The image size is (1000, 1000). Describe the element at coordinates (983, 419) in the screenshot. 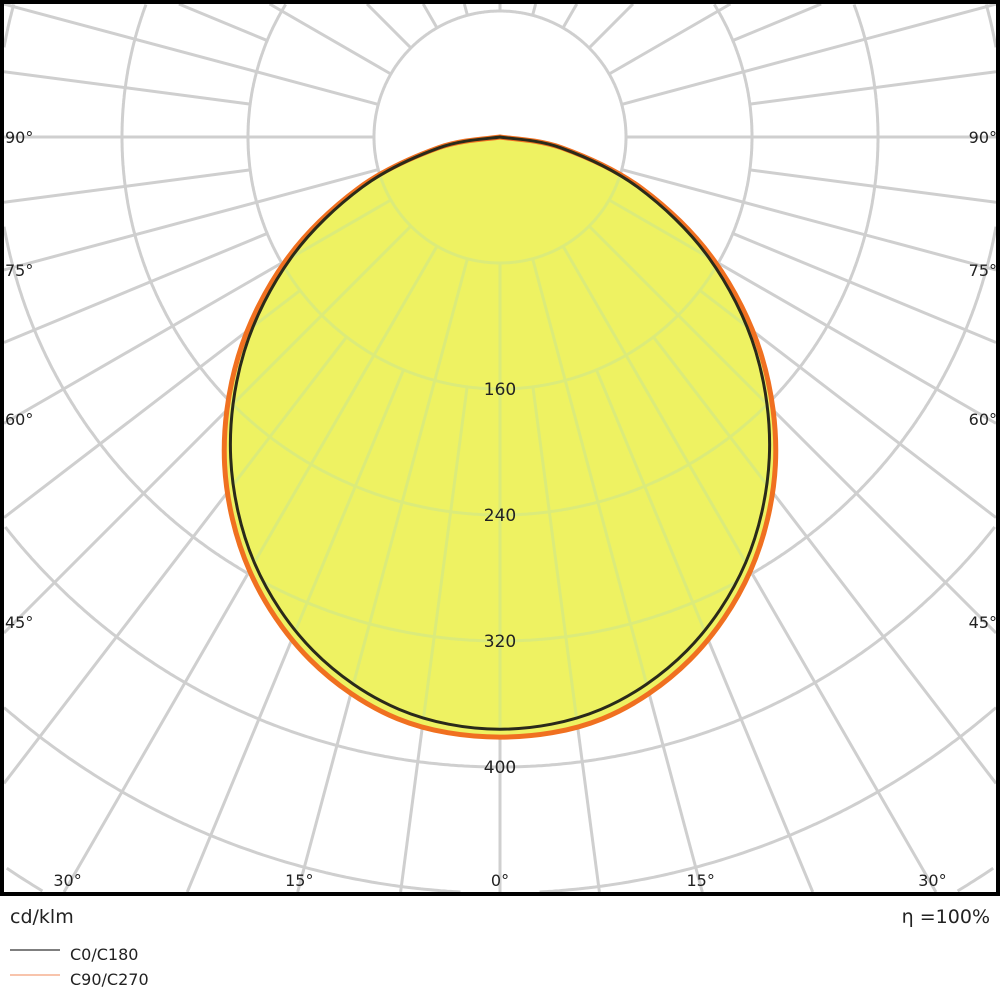

I see `angle-label-right: 60°` at that location.